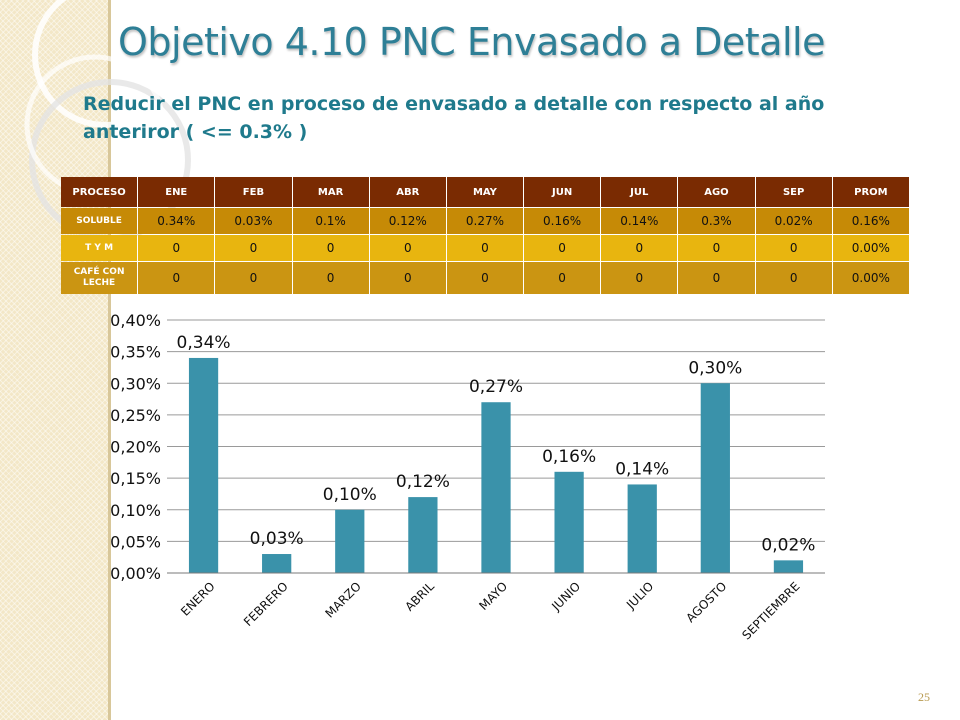 The width and height of the screenshot is (960, 720). I want to click on data-label: 0,02%, so click(788, 545).